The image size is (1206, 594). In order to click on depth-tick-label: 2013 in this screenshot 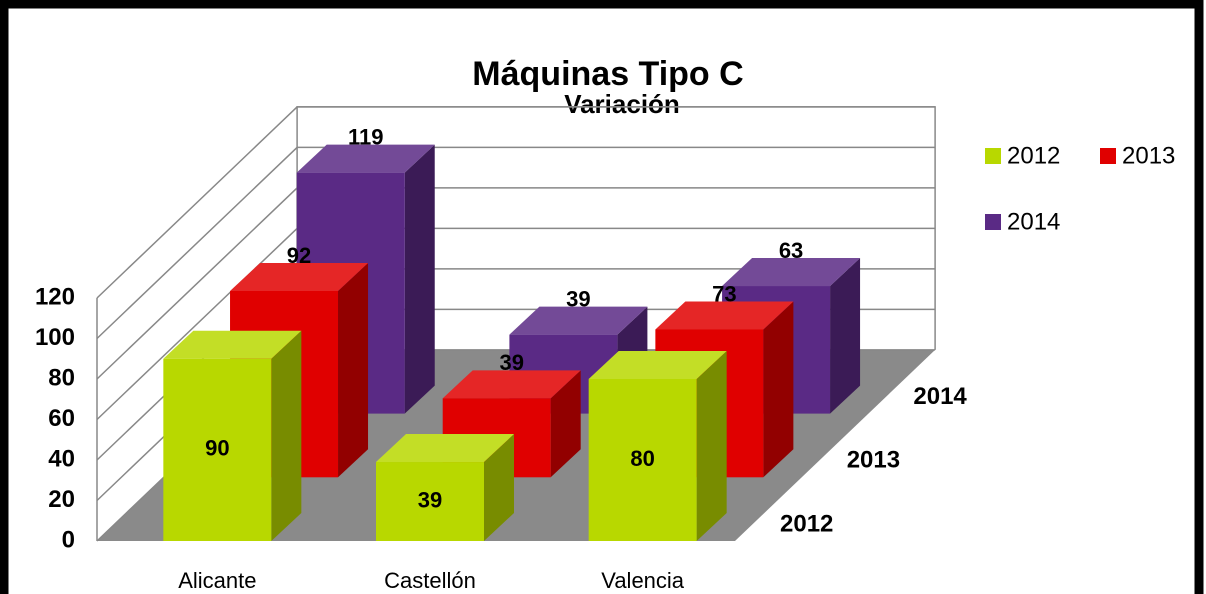, I will do `click(873, 460)`.